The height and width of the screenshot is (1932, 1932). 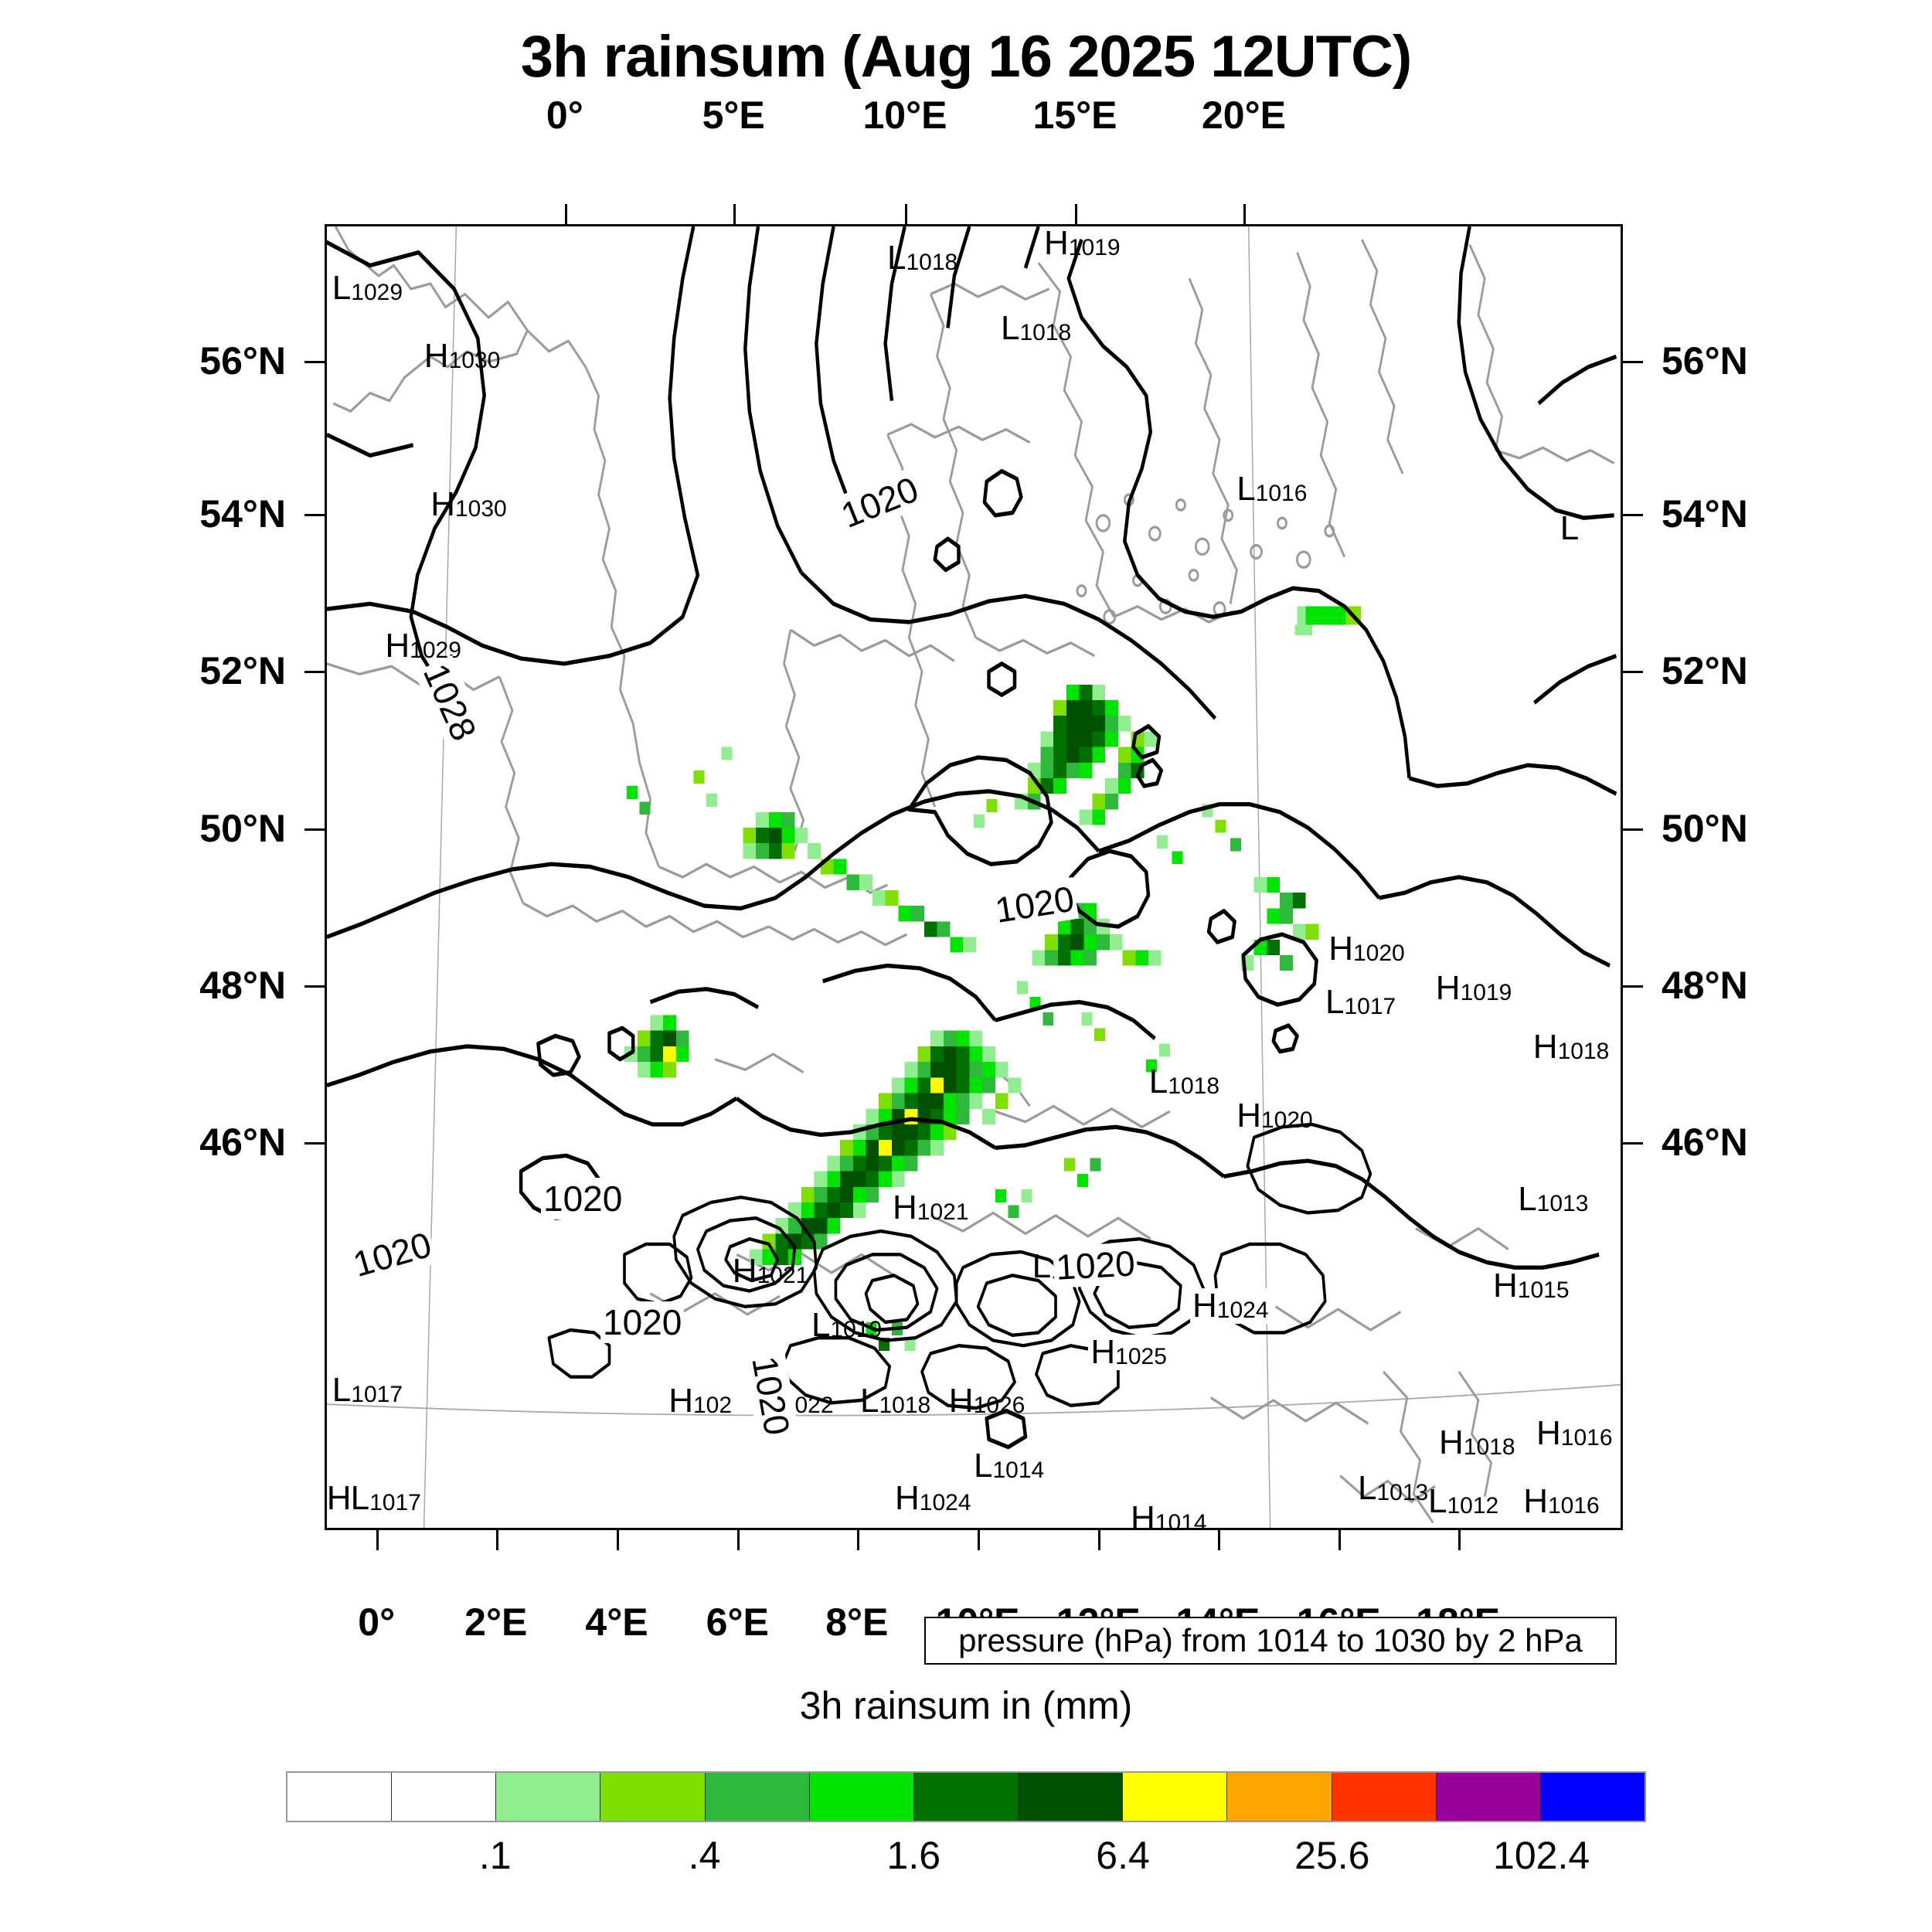 What do you see at coordinates (992, 978) in the screenshot?
I see `precipitation-layer` at bounding box center [992, 978].